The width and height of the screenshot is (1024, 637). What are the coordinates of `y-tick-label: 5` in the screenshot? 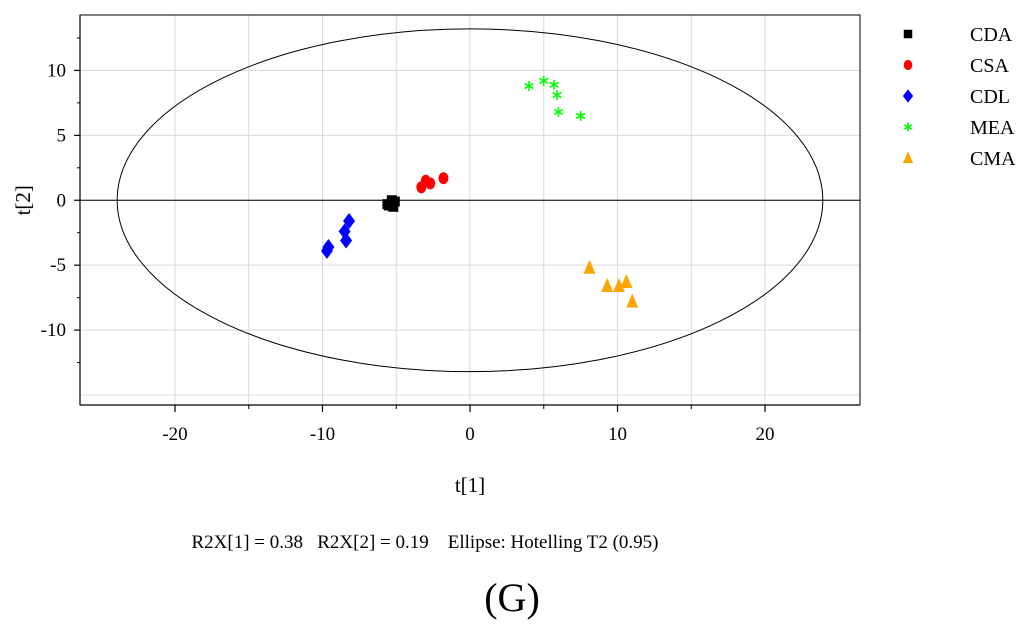 It's located at (62, 135).